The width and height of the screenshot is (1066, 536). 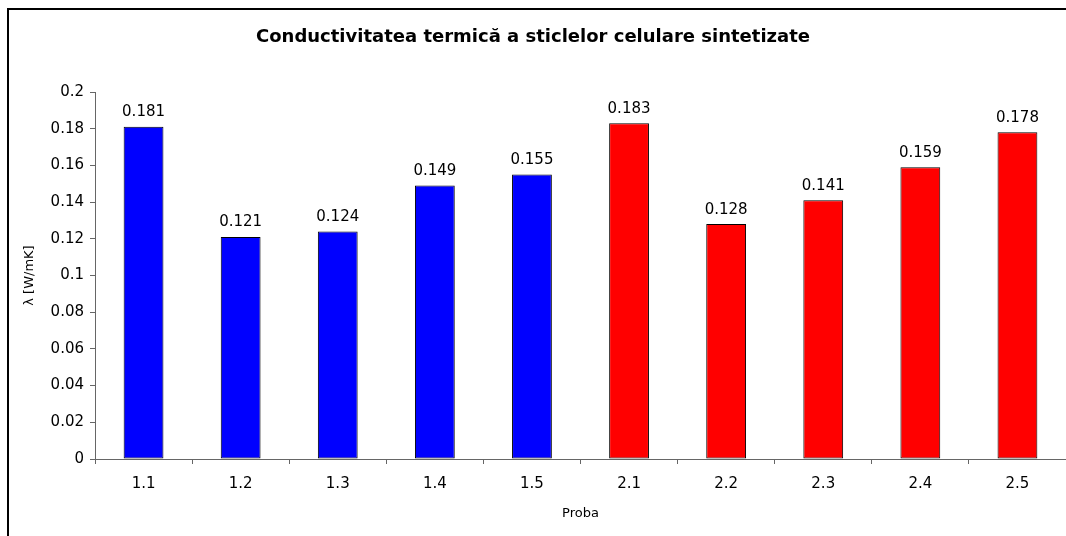 What do you see at coordinates (67, 311) in the screenshot?
I see `y-tick-label: 0.08` at bounding box center [67, 311].